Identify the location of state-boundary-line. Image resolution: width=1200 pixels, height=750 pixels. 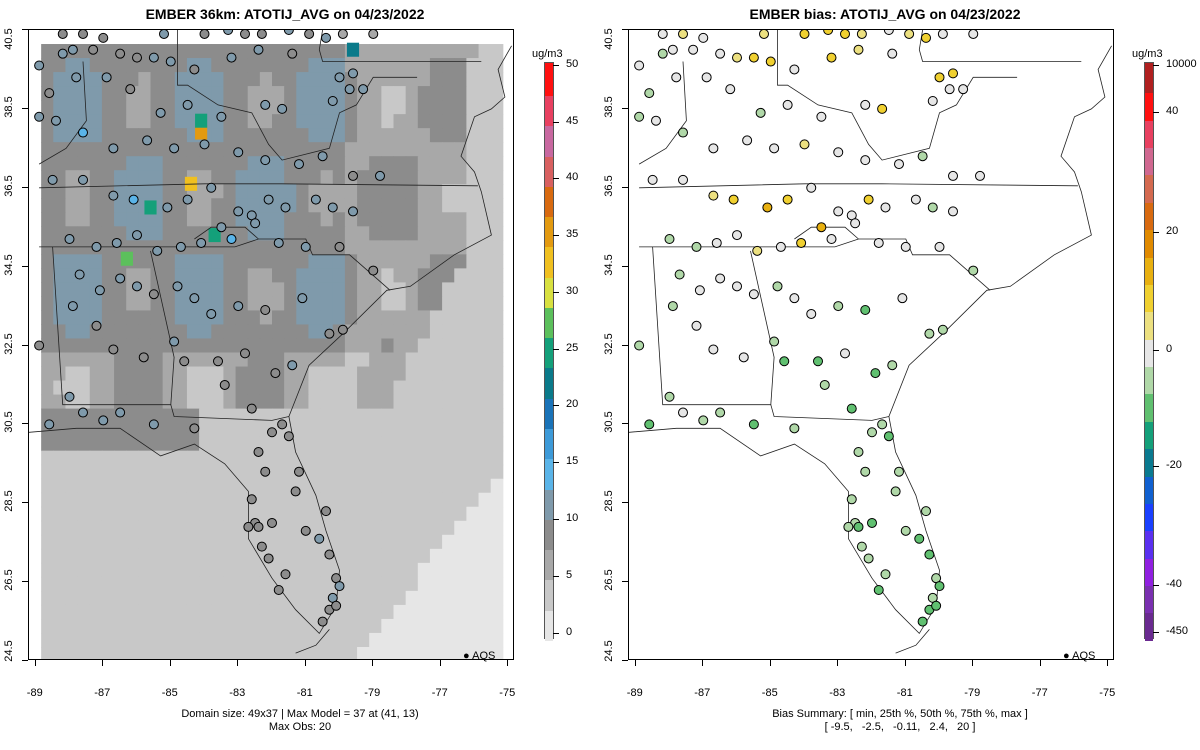
(858, 186).